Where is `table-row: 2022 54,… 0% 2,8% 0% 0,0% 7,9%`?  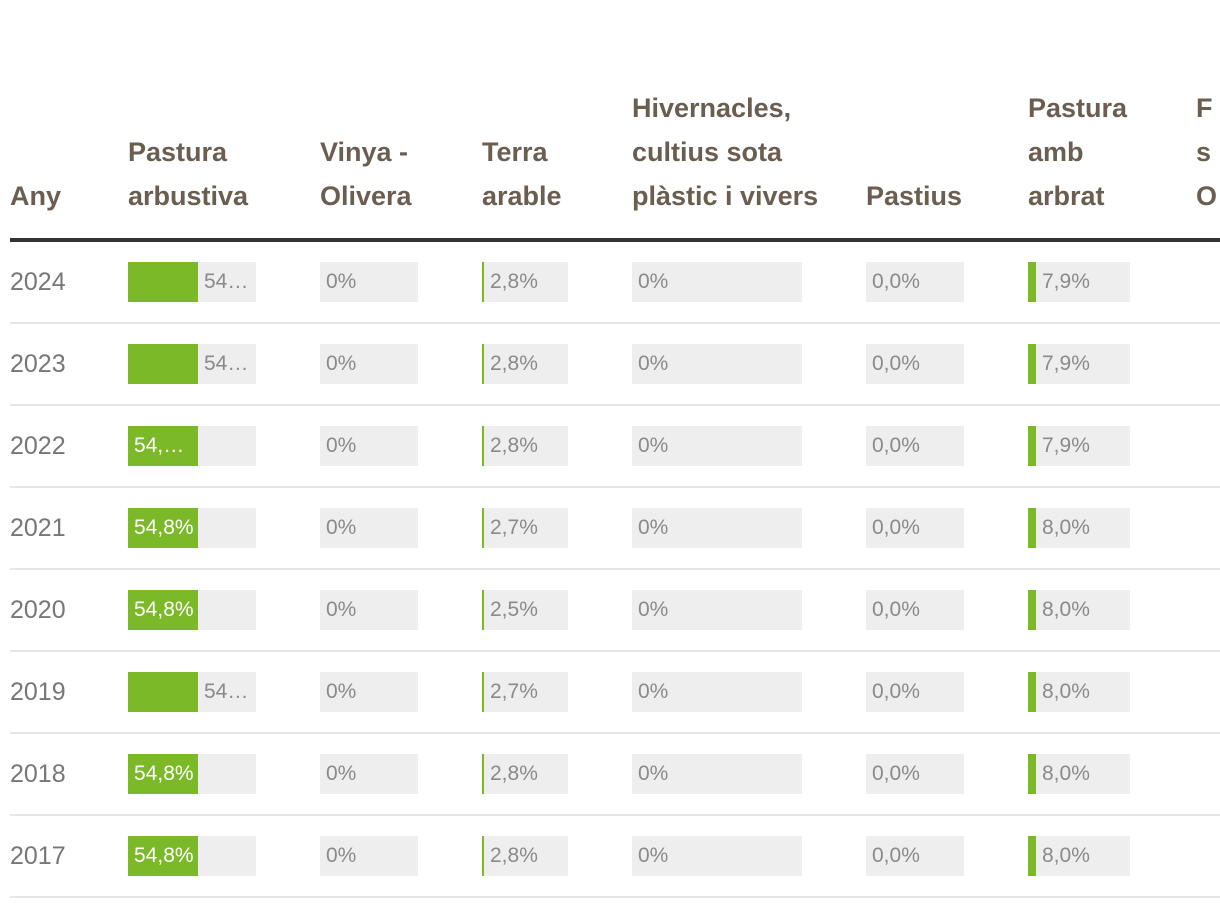
table-row: 2022 54,… 0% 2,8% 0% 0,0% 7,9% is located at coordinates (615, 447).